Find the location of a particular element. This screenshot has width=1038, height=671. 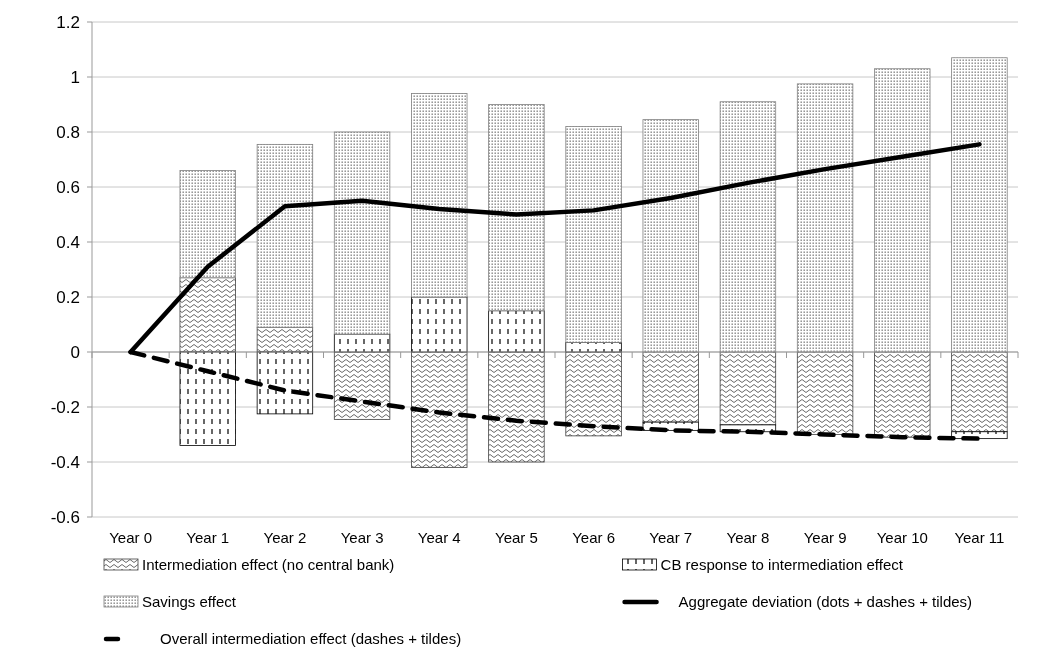

x-tick-label: Year 4 is located at coordinates (439, 537).